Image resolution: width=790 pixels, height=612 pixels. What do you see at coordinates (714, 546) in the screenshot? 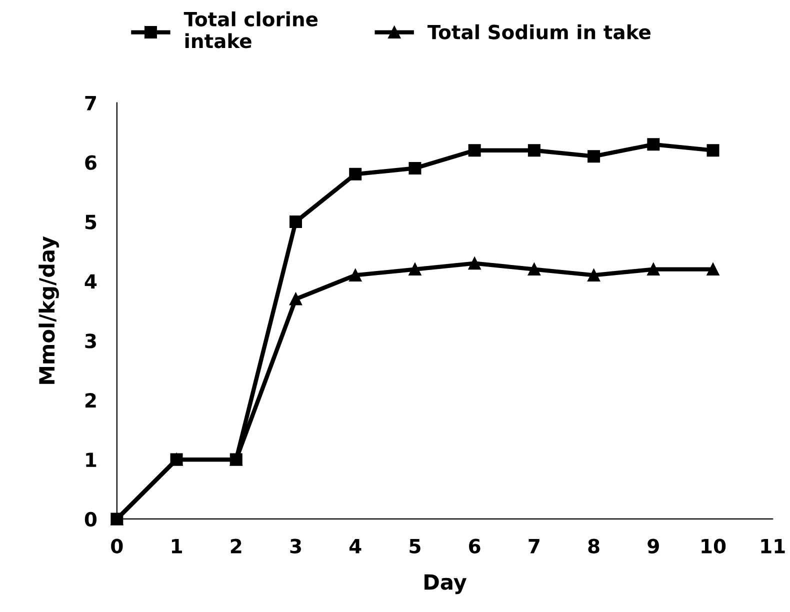
I see `x-tick-label: 10` at bounding box center [714, 546].